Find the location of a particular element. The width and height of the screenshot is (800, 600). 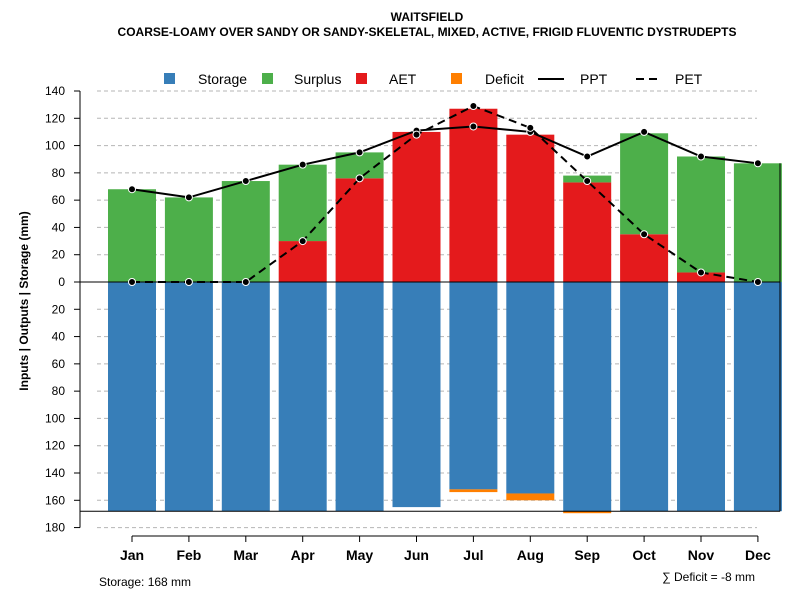

x-tick-label: Jul is located at coordinates (473, 555).